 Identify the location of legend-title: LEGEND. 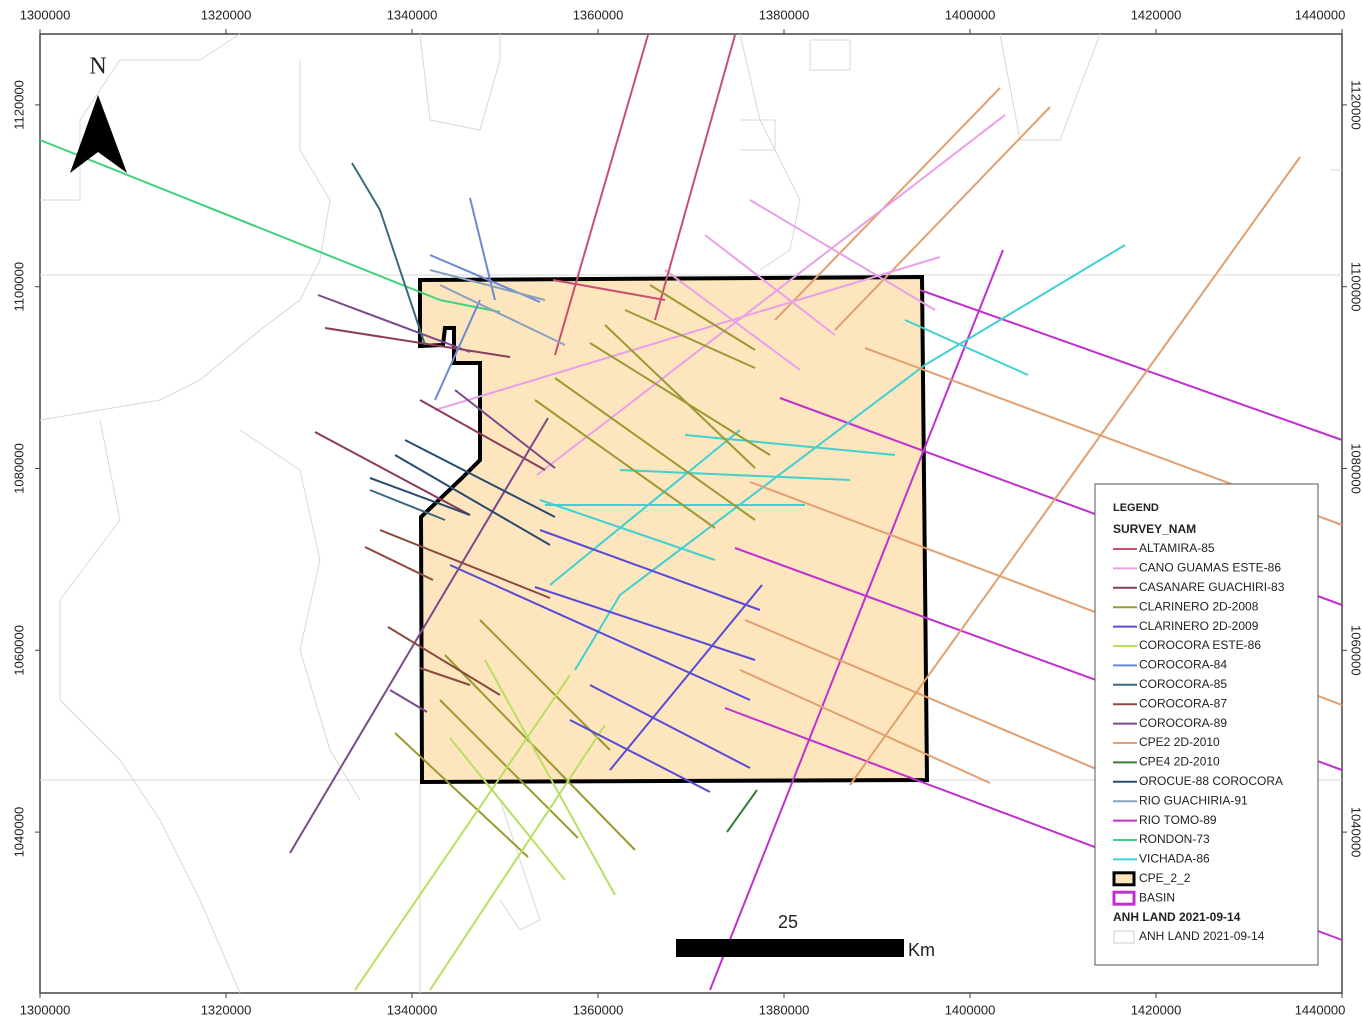
(1136, 508).